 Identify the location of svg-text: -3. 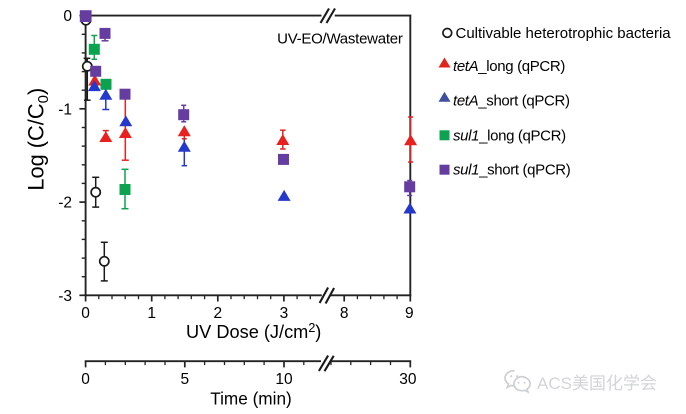
(65, 296).